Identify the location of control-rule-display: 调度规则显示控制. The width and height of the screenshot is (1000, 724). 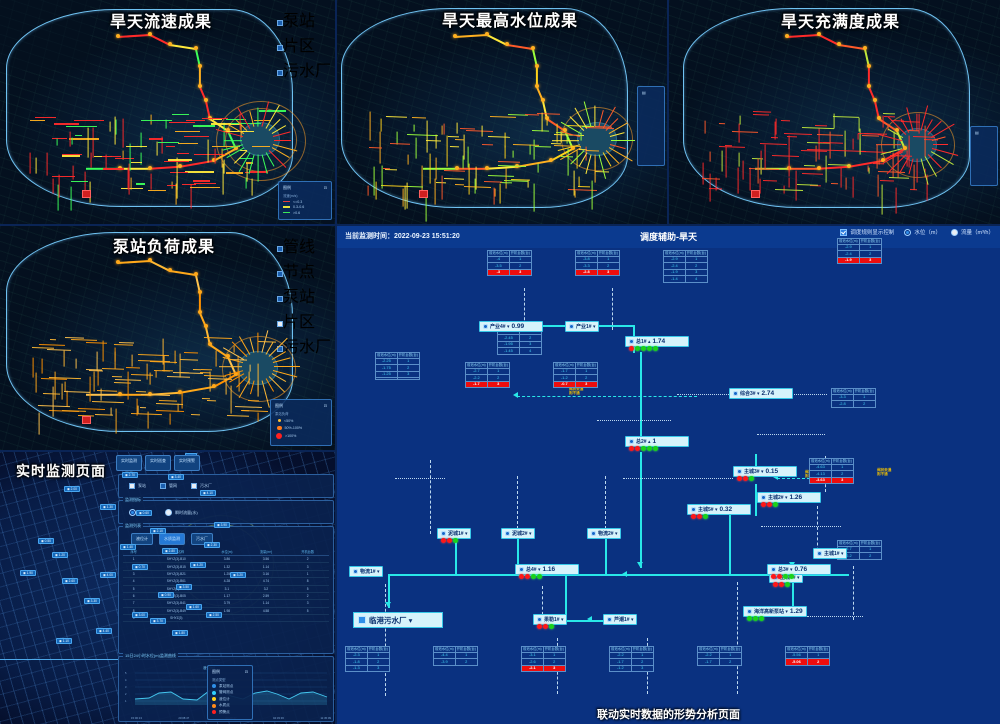
(867, 232).